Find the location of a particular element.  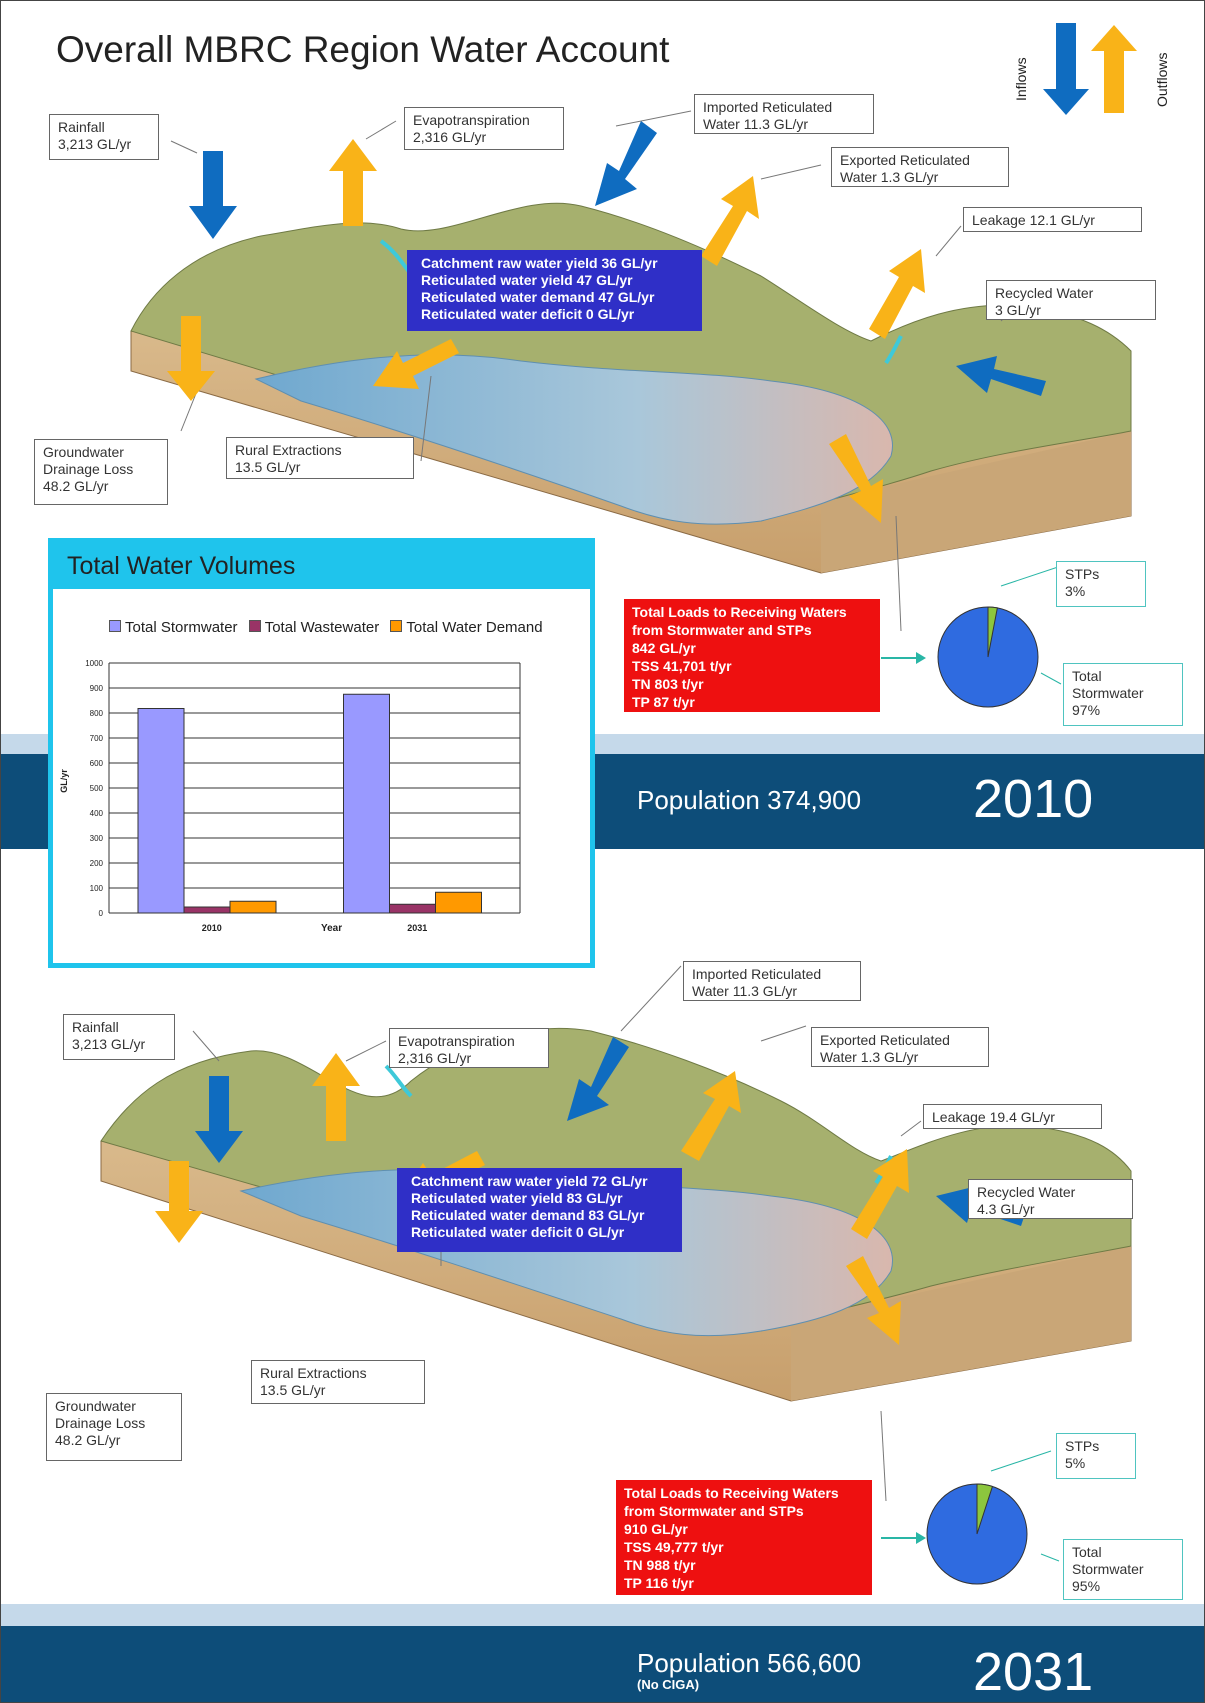

bar-total-stormwater-2031 is located at coordinates (366, 803).